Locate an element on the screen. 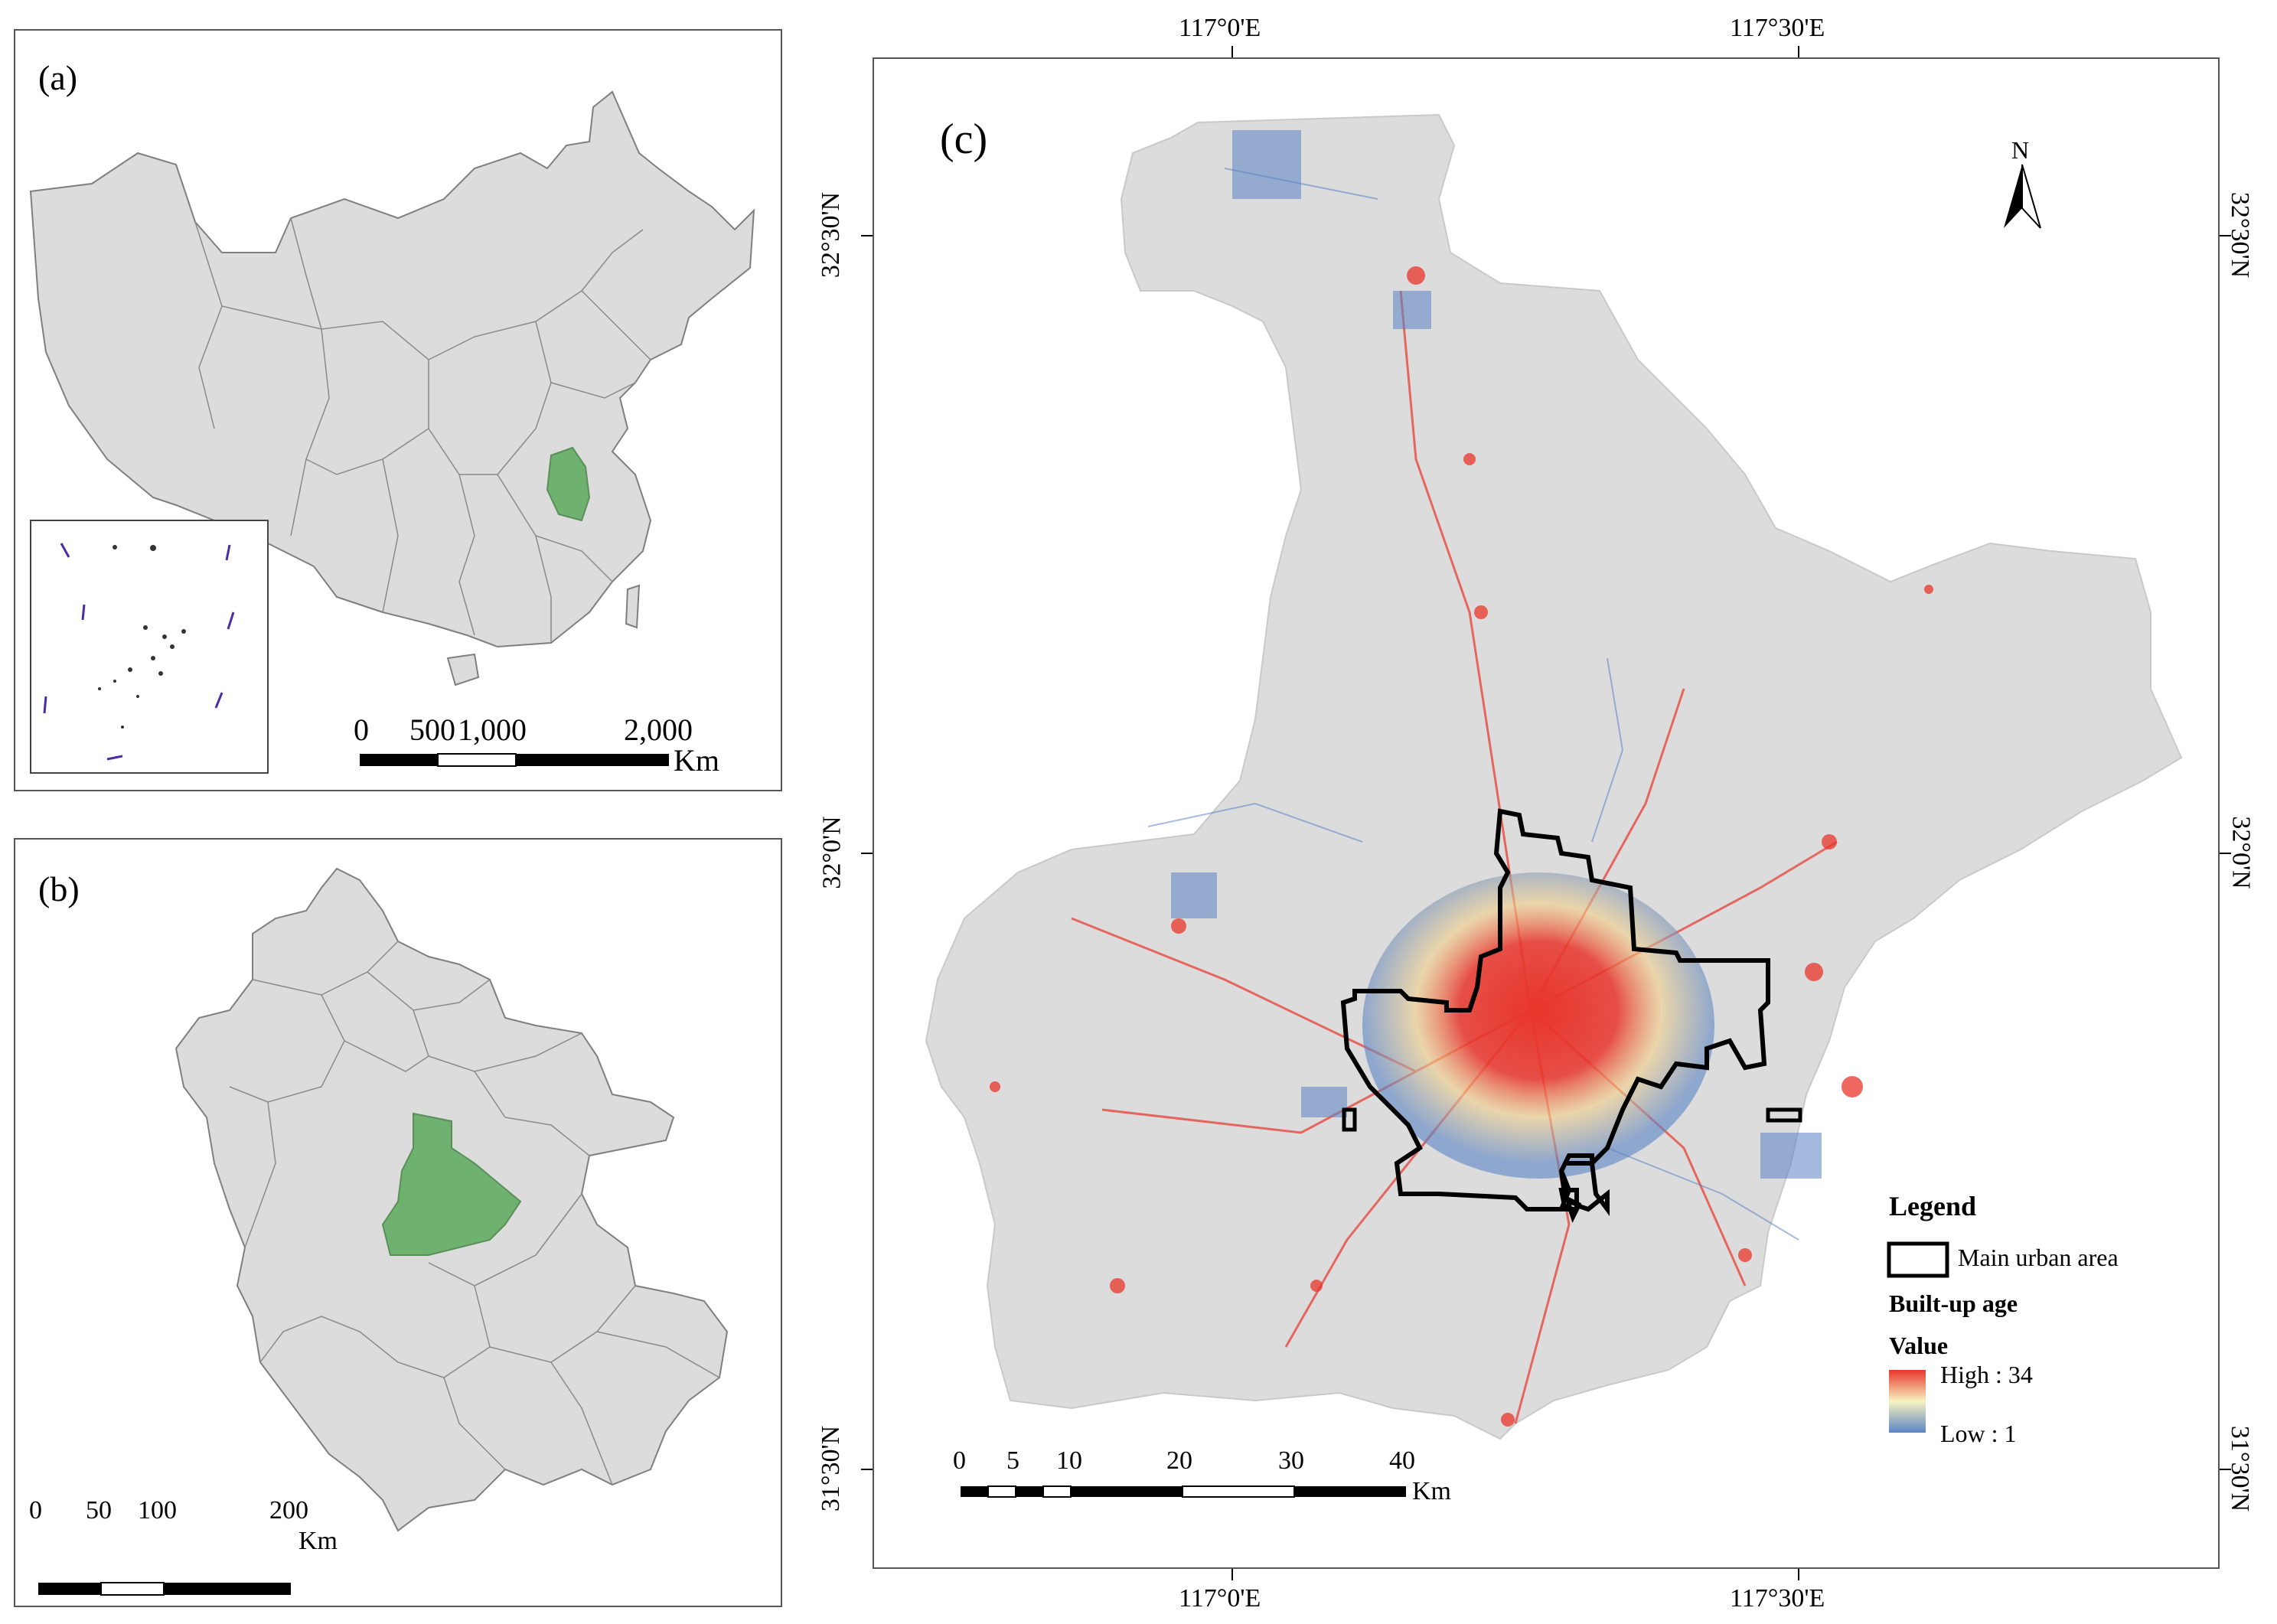 This screenshot has height=1624, width=2277. north-arrow-icon is located at coordinates (2013, 196).